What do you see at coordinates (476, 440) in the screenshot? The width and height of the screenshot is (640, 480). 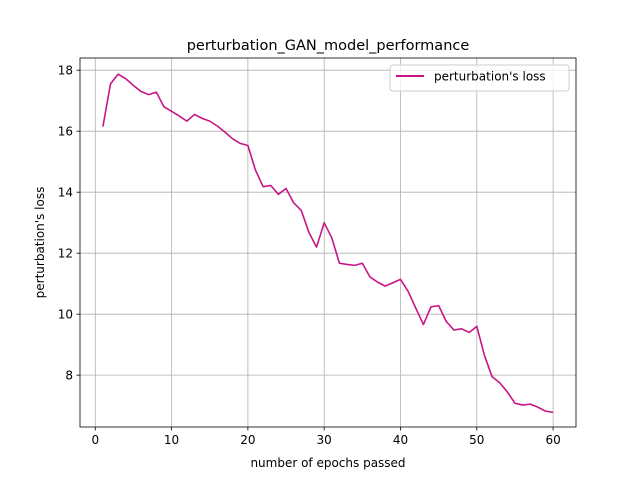 I see `x-tick-label: 50` at bounding box center [476, 440].